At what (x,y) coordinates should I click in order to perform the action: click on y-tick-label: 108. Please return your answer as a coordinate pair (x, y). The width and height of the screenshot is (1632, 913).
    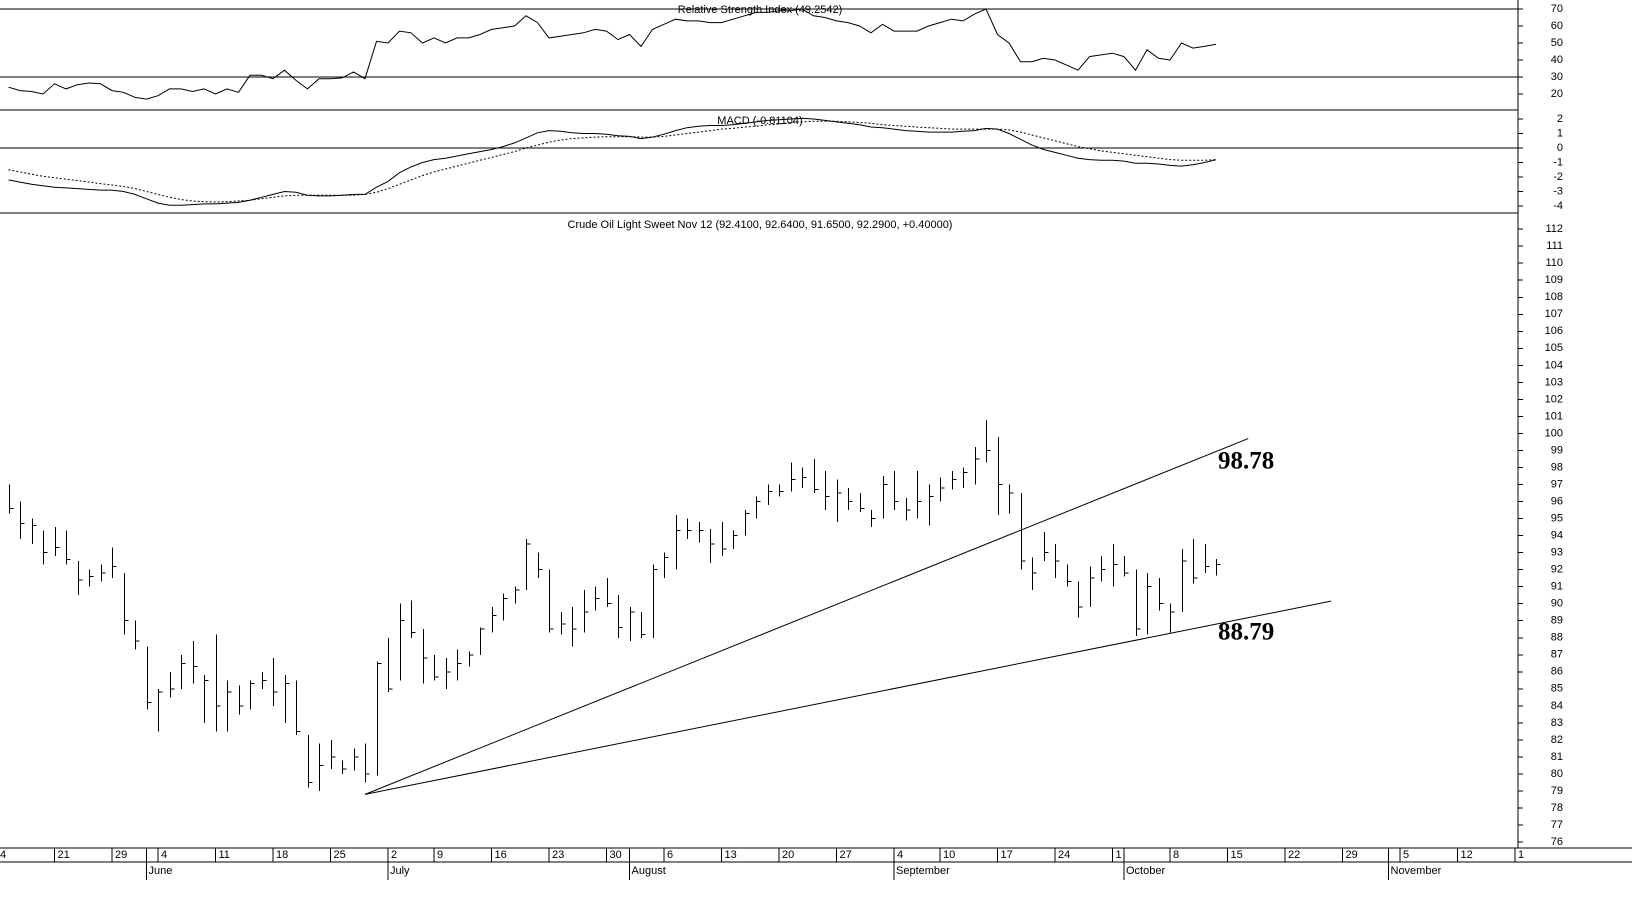
    Looking at the image, I should click on (1554, 297).